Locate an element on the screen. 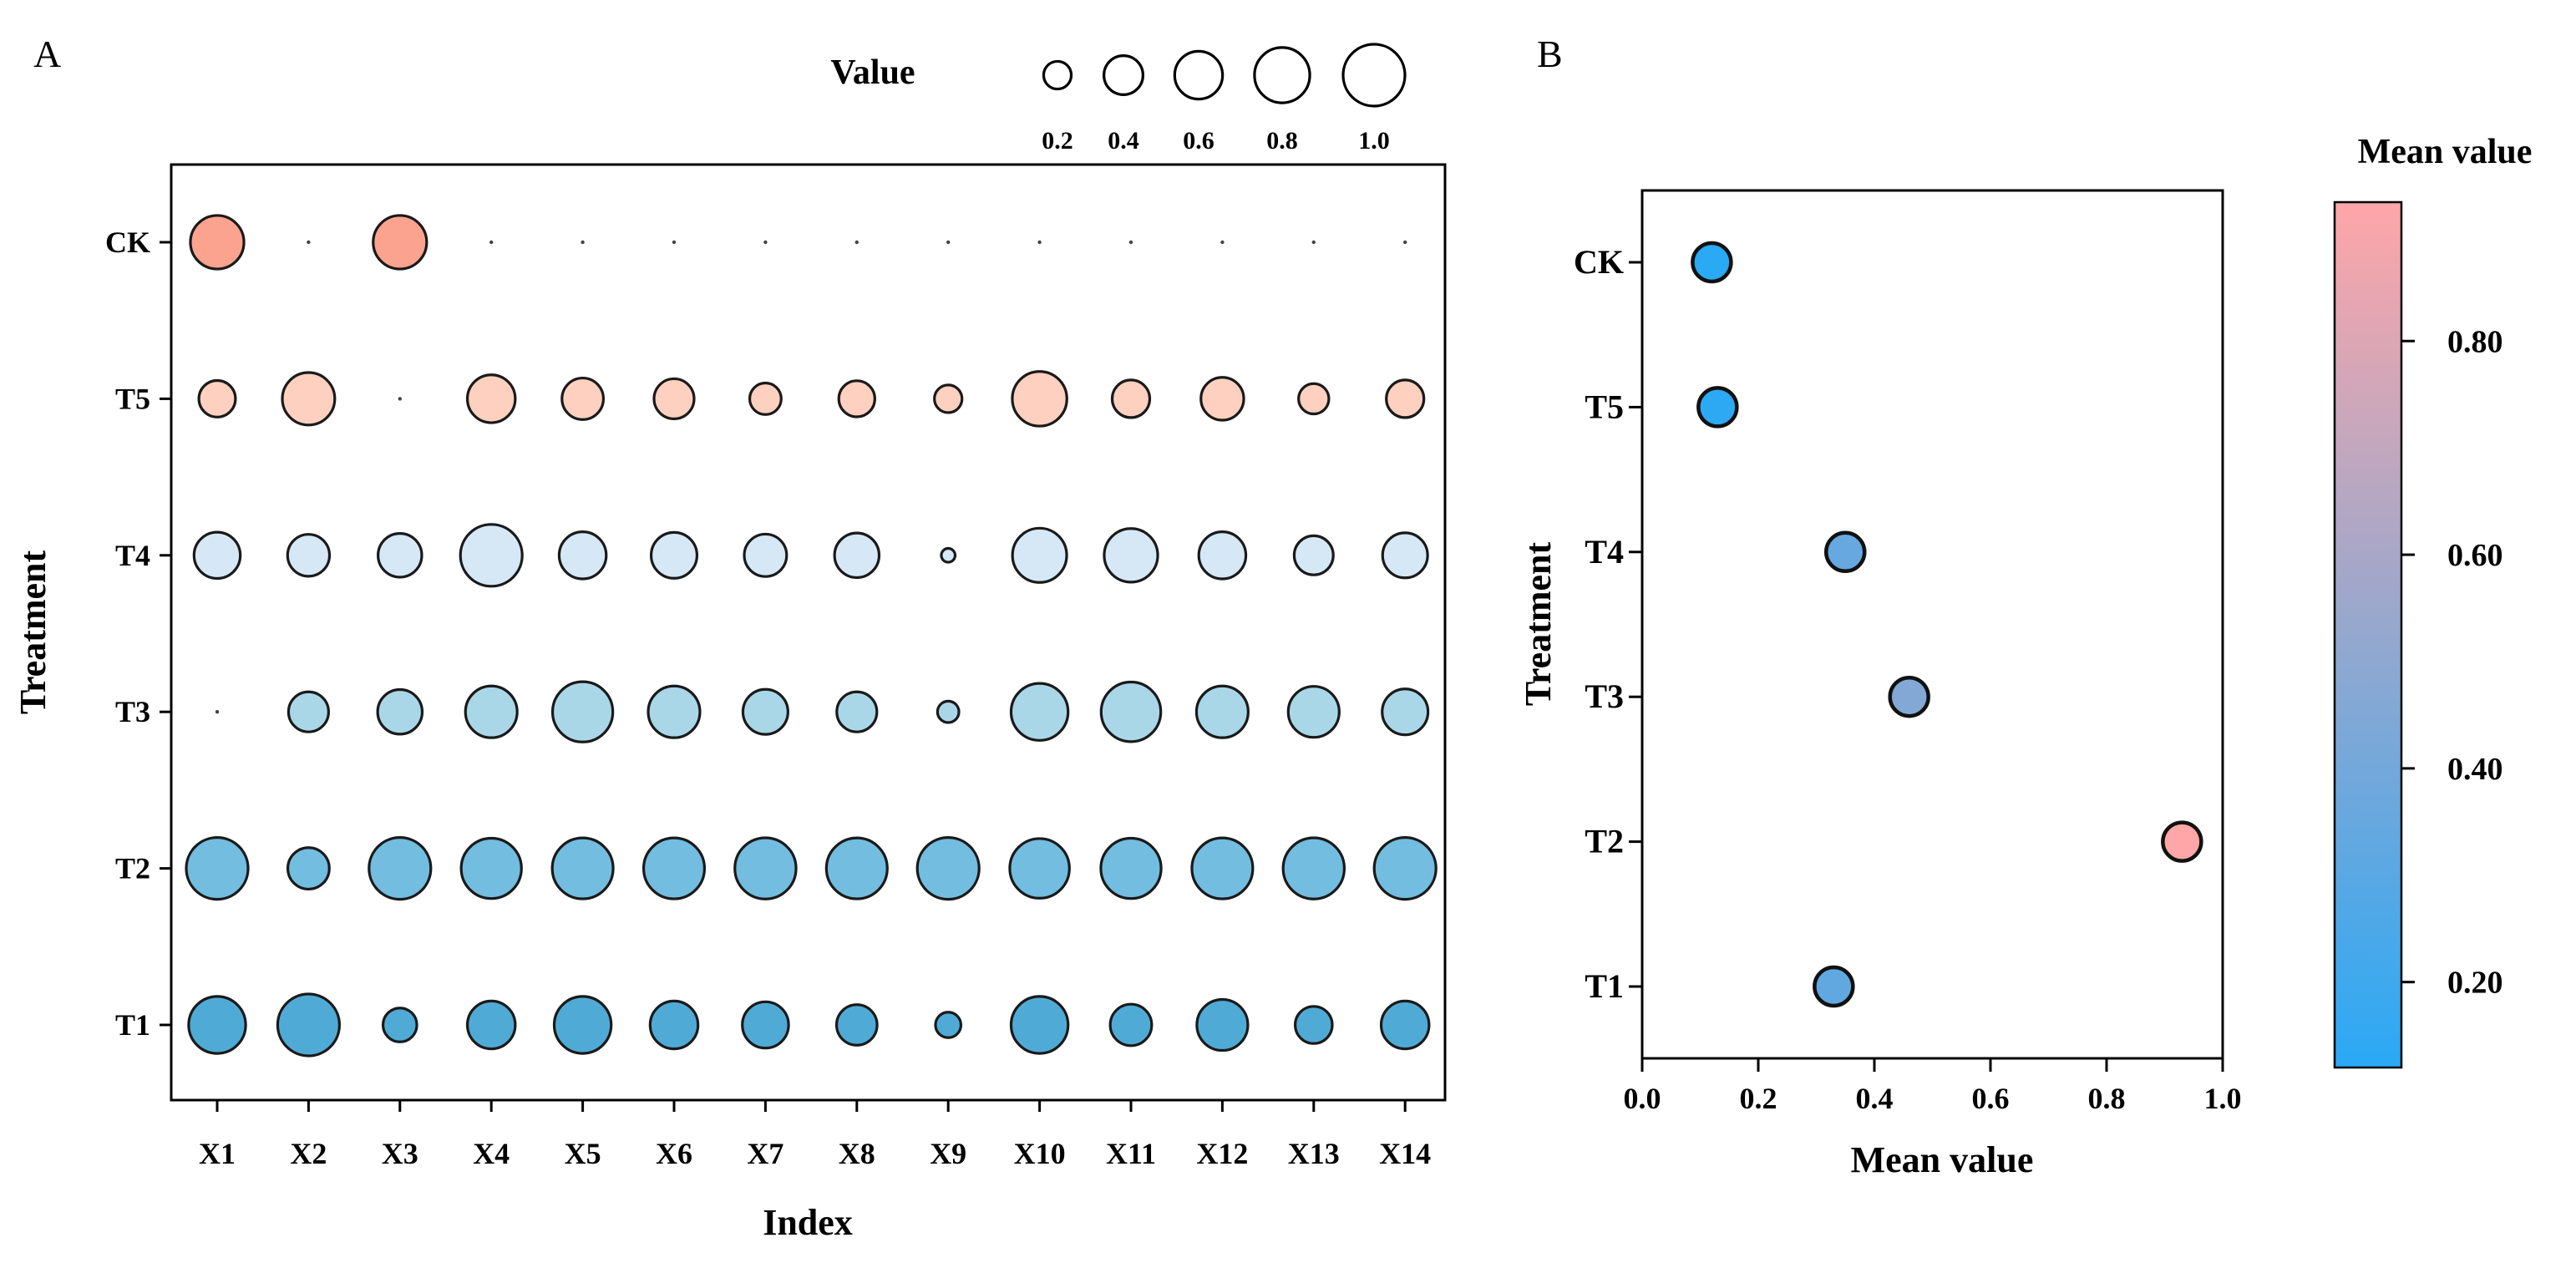 The width and height of the screenshot is (2576, 1263). colorbar-tick-label: 0.40 is located at coordinates (2475, 770).